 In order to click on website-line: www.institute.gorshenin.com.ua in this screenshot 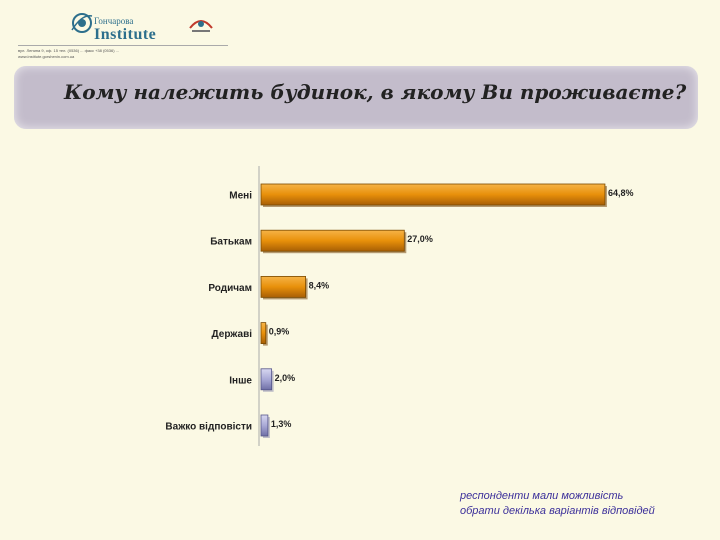, I will do `click(46, 56)`.